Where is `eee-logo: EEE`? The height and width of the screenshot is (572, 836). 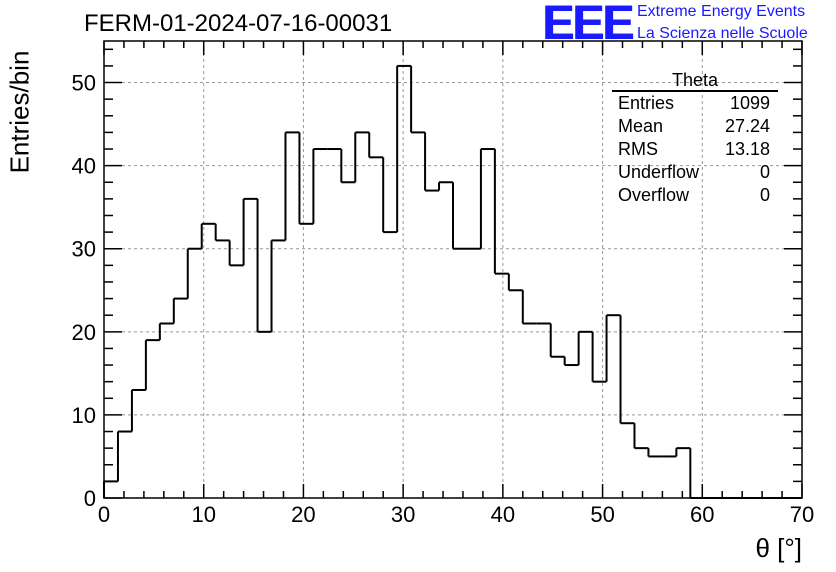
eee-logo: EEE is located at coordinates (588, 25).